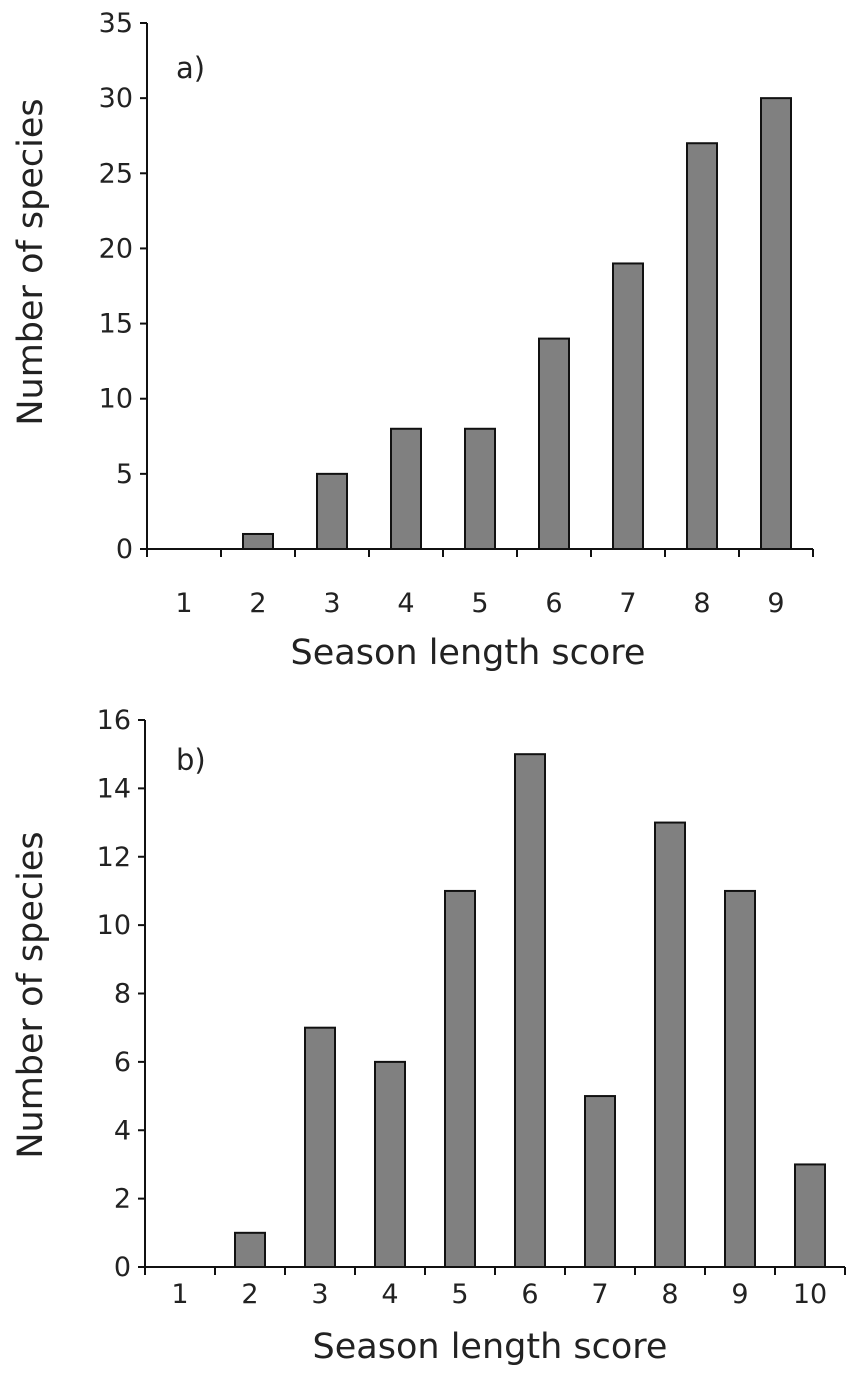  What do you see at coordinates (124, 549) in the screenshot?
I see `chart-a-y-tick-label: 0` at bounding box center [124, 549].